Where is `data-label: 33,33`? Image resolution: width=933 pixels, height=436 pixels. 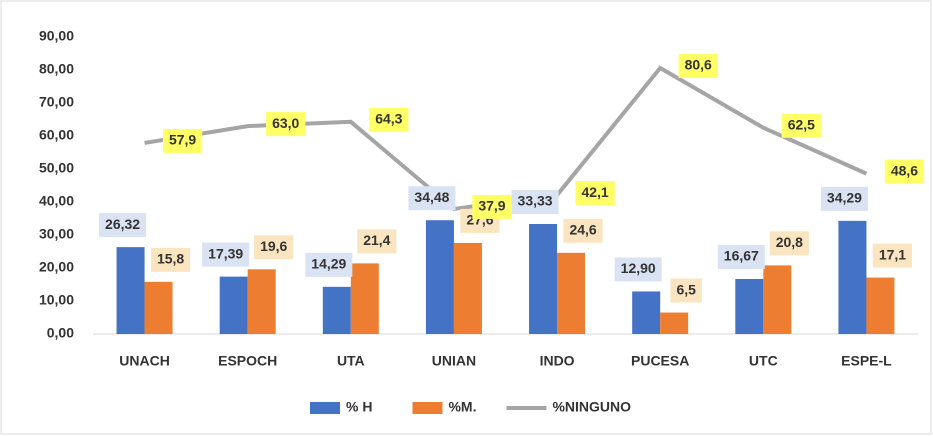 data-label: 33,33 is located at coordinates (535, 201).